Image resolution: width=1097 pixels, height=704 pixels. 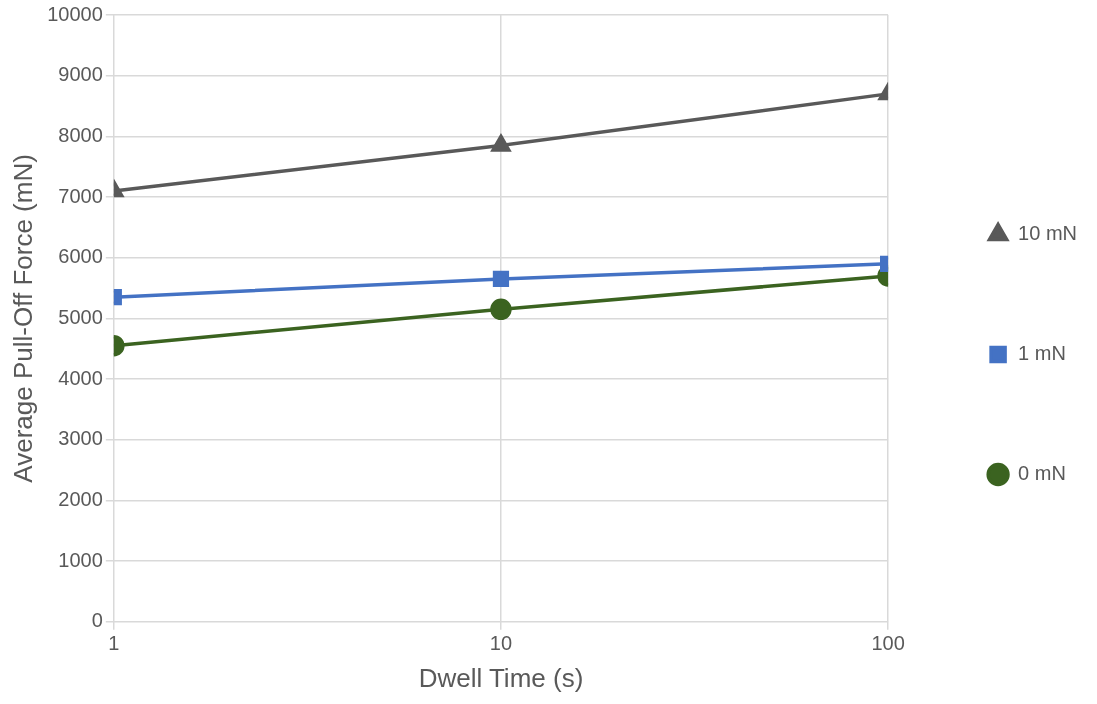 I want to click on y-tick-label: 8000, so click(x=80, y=134).